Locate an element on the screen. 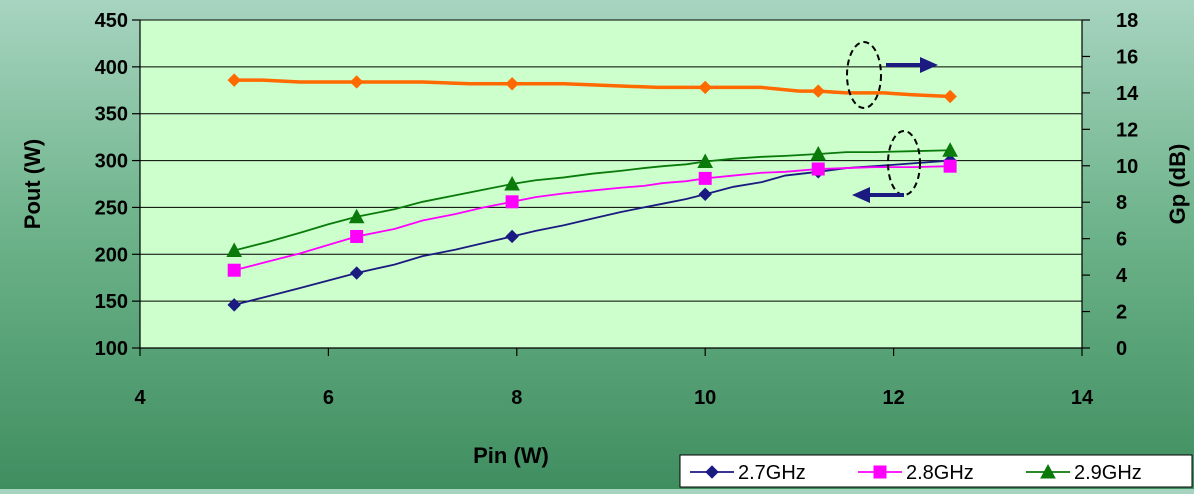 Image resolution: width=1194 pixels, height=494 pixels. legend: 2.7GHz 2.8GHz 2.9GHz is located at coordinates (936, 471).